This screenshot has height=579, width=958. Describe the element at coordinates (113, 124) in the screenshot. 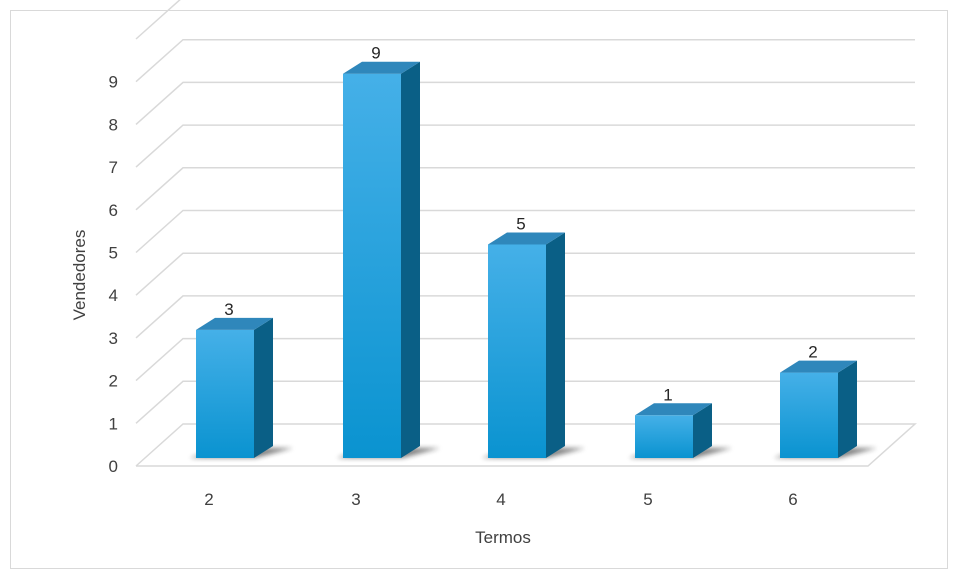

I see `y-tick-label: 8` at that location.